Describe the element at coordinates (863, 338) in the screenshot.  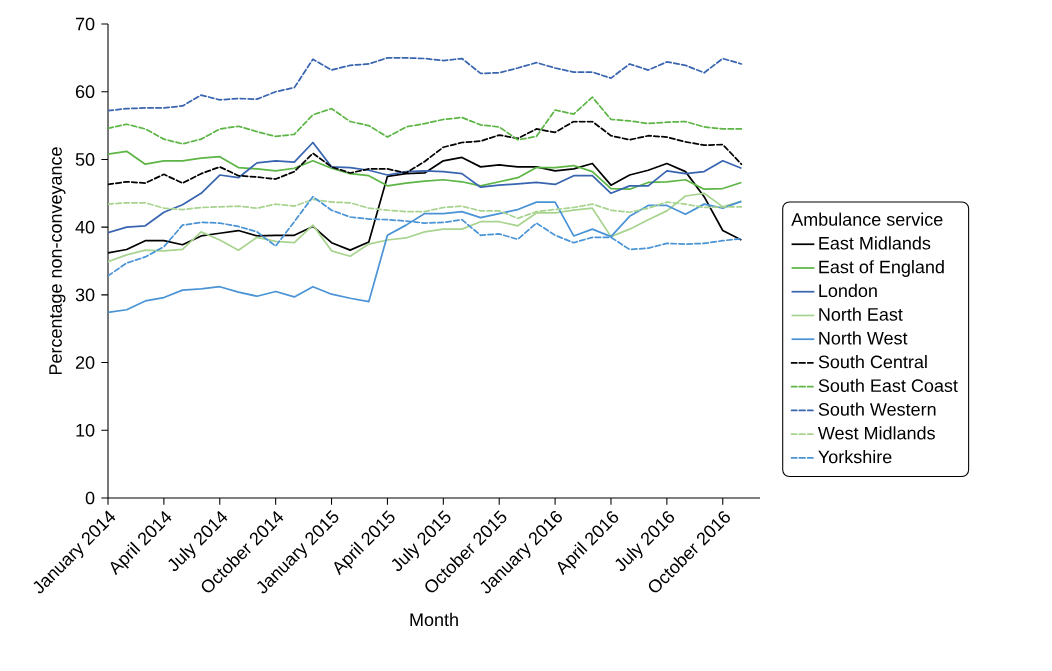
I see `legend-label: North West` at that location.